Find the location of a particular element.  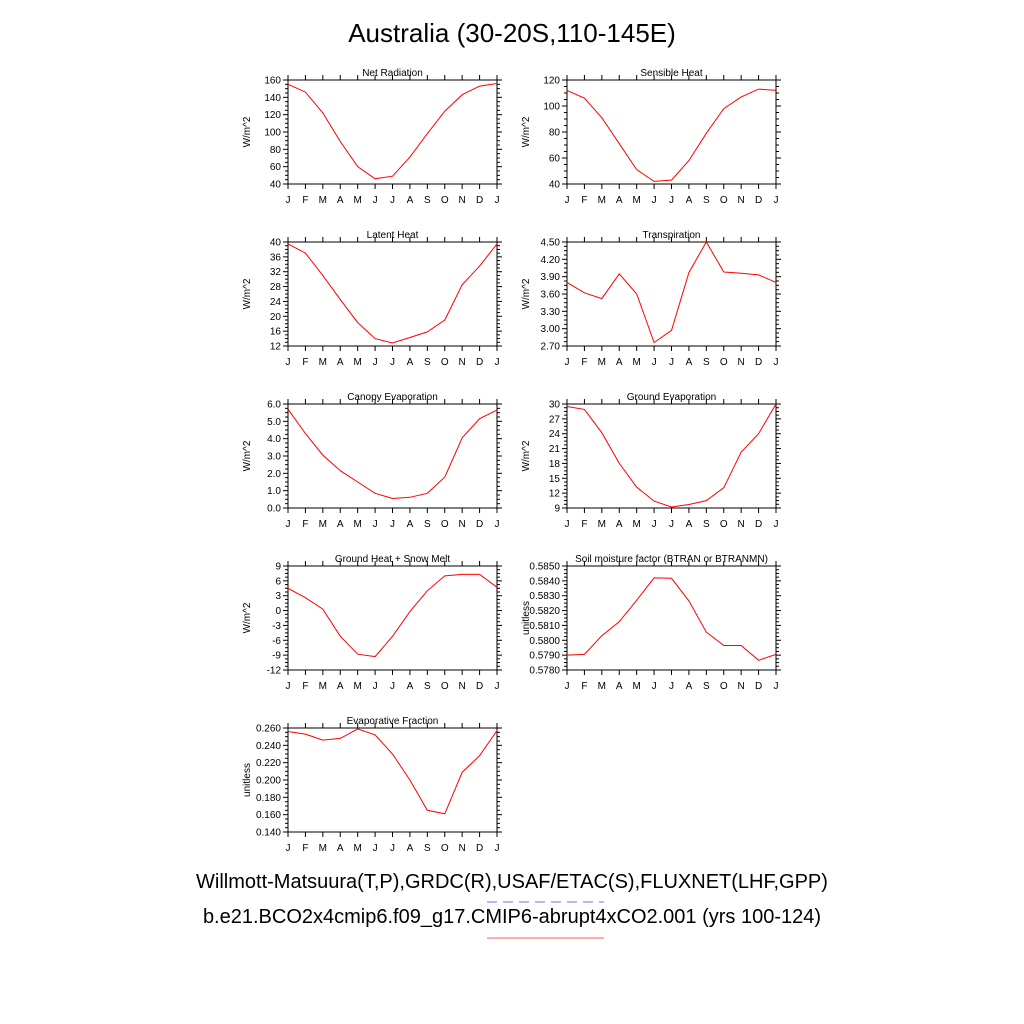

y-tick-label: 9 is located at coordinates (278, 567).